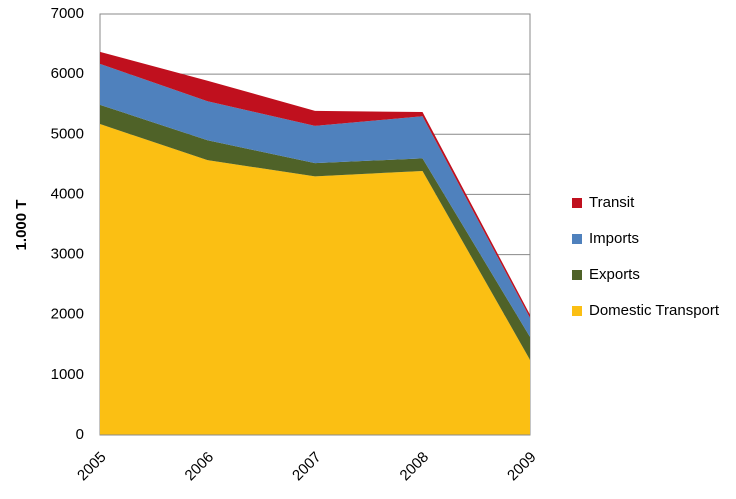 Image resolution: width=736 pixels, height=499 pixels. Describe the element at coordinates (614, 238) in the screenshot. I see `legend-label: Imports` at that location.